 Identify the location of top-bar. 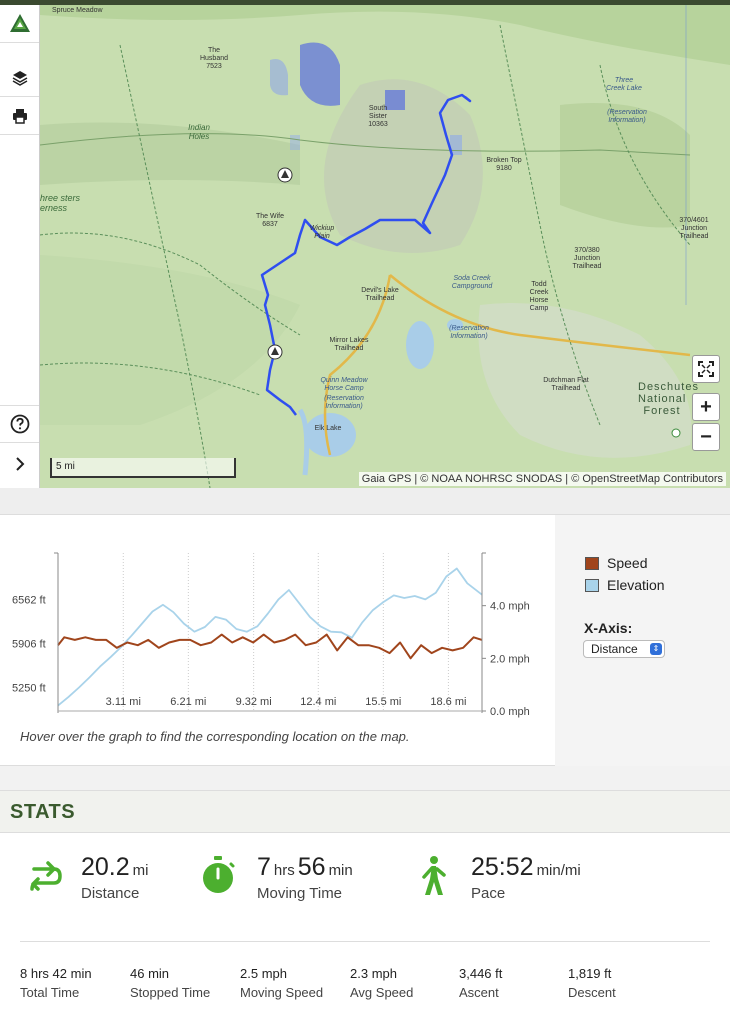
(365, 2).